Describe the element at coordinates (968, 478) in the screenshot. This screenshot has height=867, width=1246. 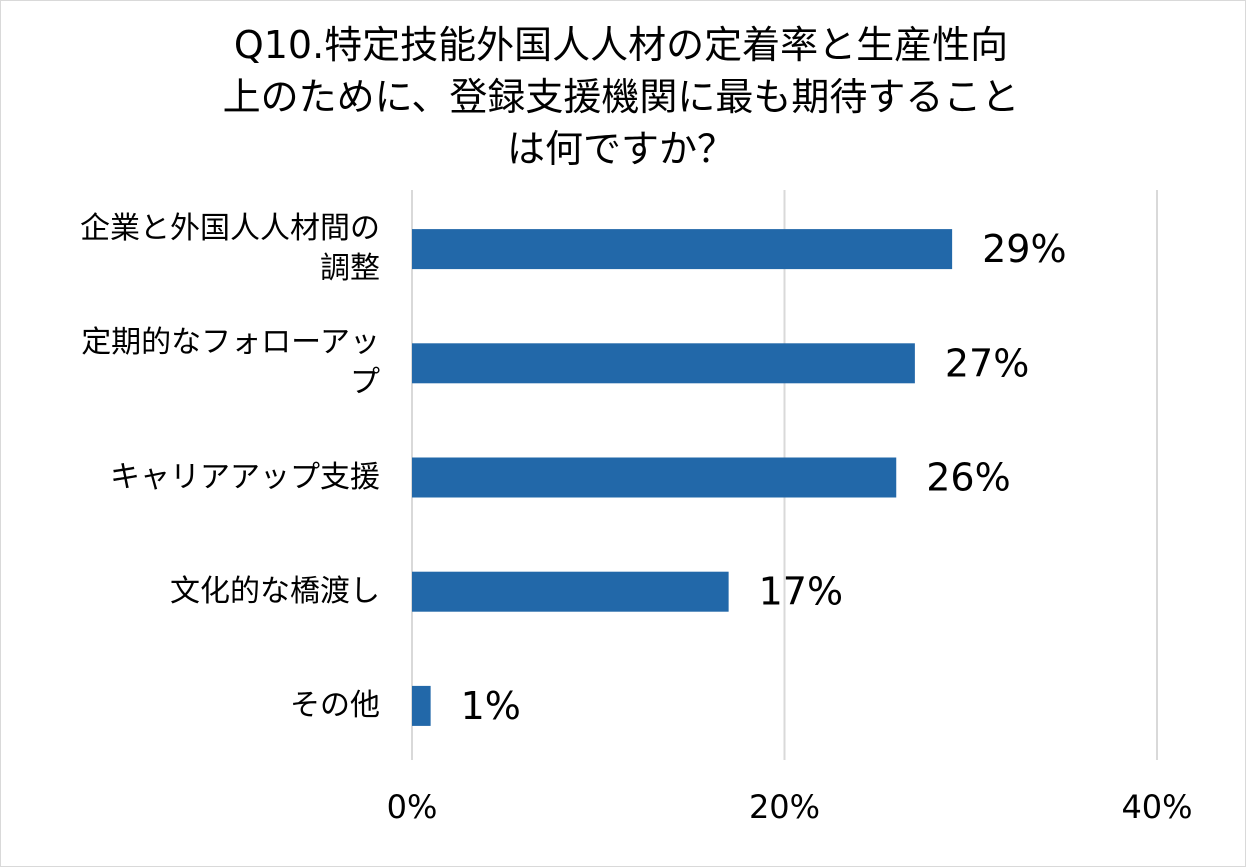
I see `data-label: 26%` at that location.